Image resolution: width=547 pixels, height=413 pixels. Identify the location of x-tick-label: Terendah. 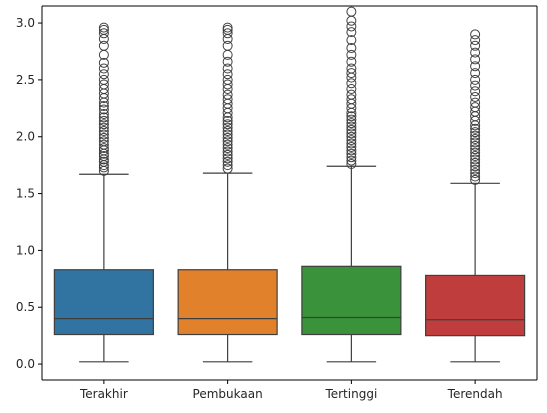
(475, 394).